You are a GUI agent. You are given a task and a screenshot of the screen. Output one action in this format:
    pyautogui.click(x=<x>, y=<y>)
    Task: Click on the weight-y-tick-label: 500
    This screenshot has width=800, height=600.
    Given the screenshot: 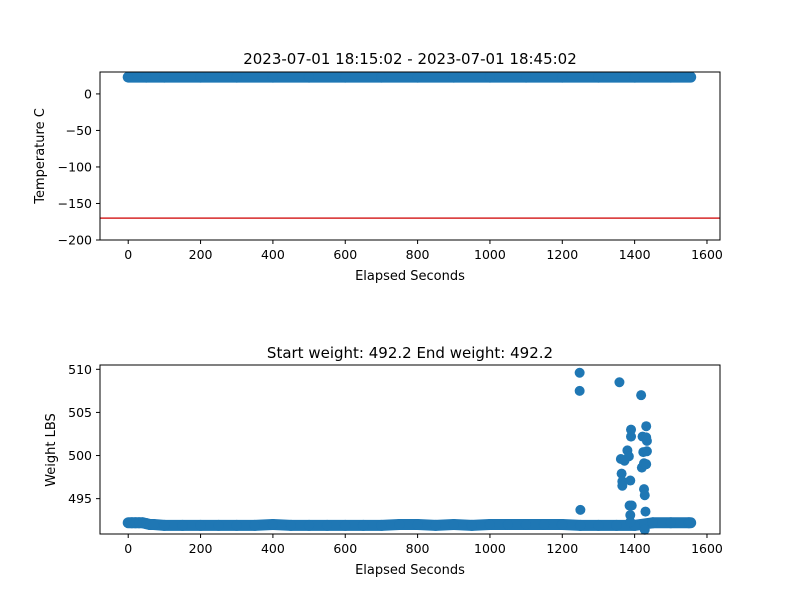 What is the action you would take?
    pyautogui.click(x=80, y=455)
    